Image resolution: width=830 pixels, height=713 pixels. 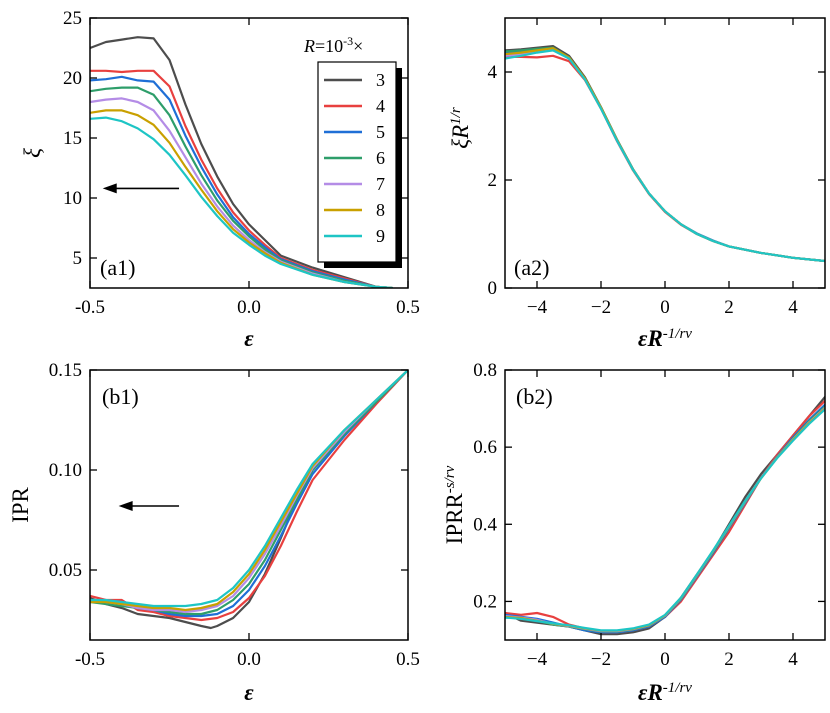 What do you see at coordinates (249, 338) in the screenshot?
I see `a1-x-axis-label: ε` at bounding box center [249, 338].